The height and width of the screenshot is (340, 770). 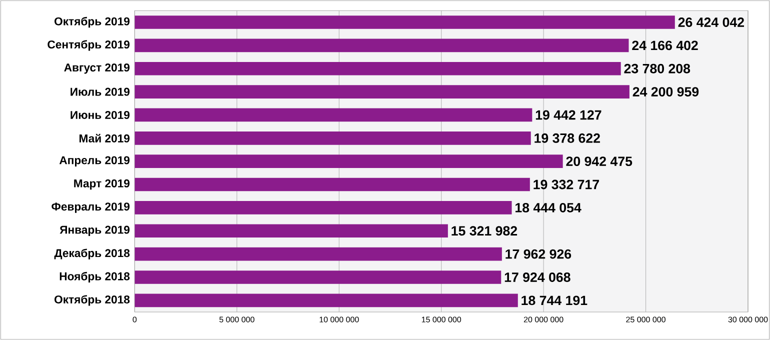 What do you see at coordinates (566, 185) in the screenshot?
I see `data-label: 19 332 717` at bounding box center [566, 185].